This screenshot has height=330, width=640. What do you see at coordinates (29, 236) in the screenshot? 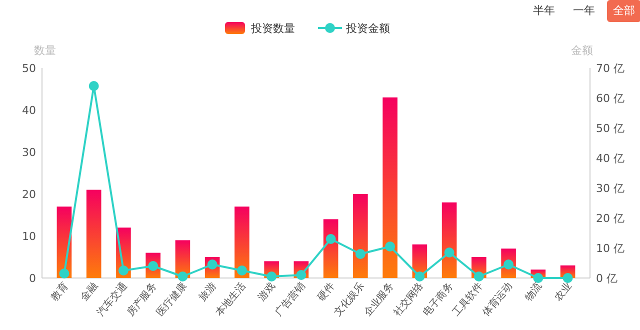
I see `y-tick-label: 10` at bounding box center [29, 236].